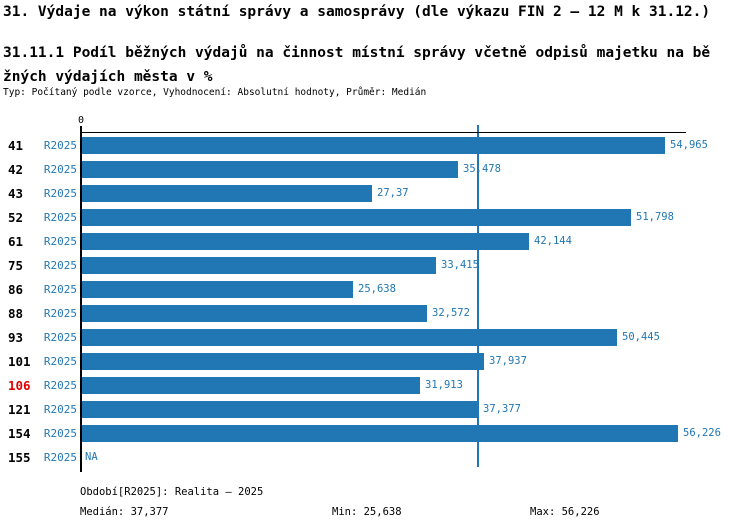 The height and width of the screenshot is (532, 750). What do you see at coordinates (702, 433) in the screenshot?
I see `value-label: 56,226` at bounding box center [702, 433].